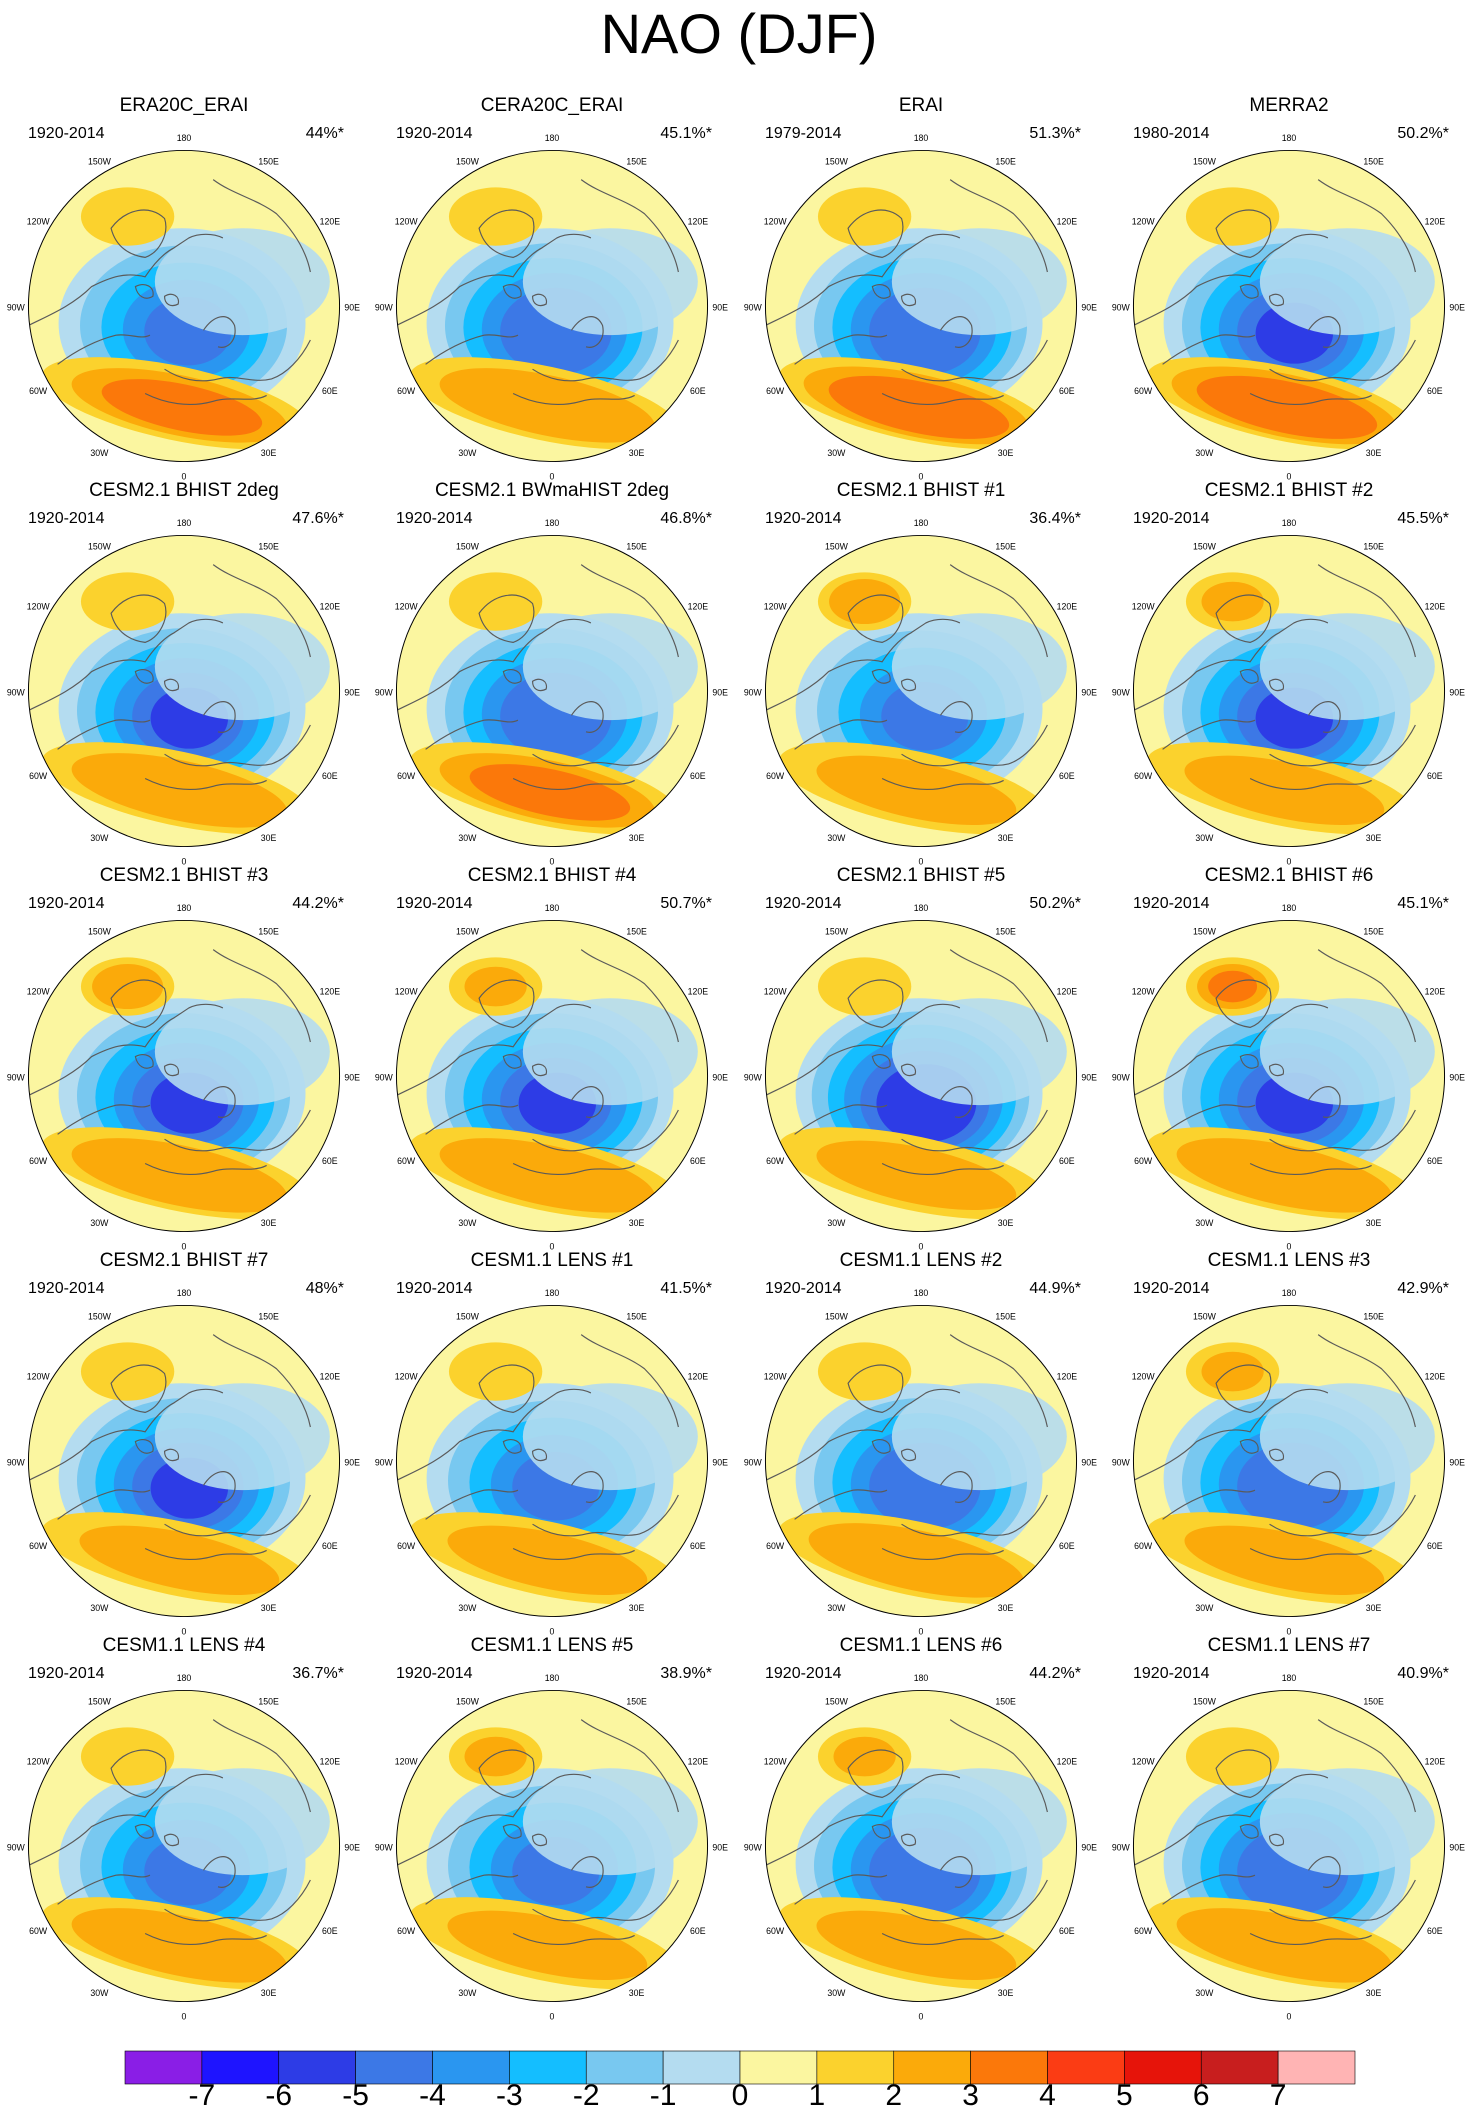  What do you see at coordinates (202, 2093) in the screenshot?
I see `colorbar-label: -7` at bounding box center [202, 2093].